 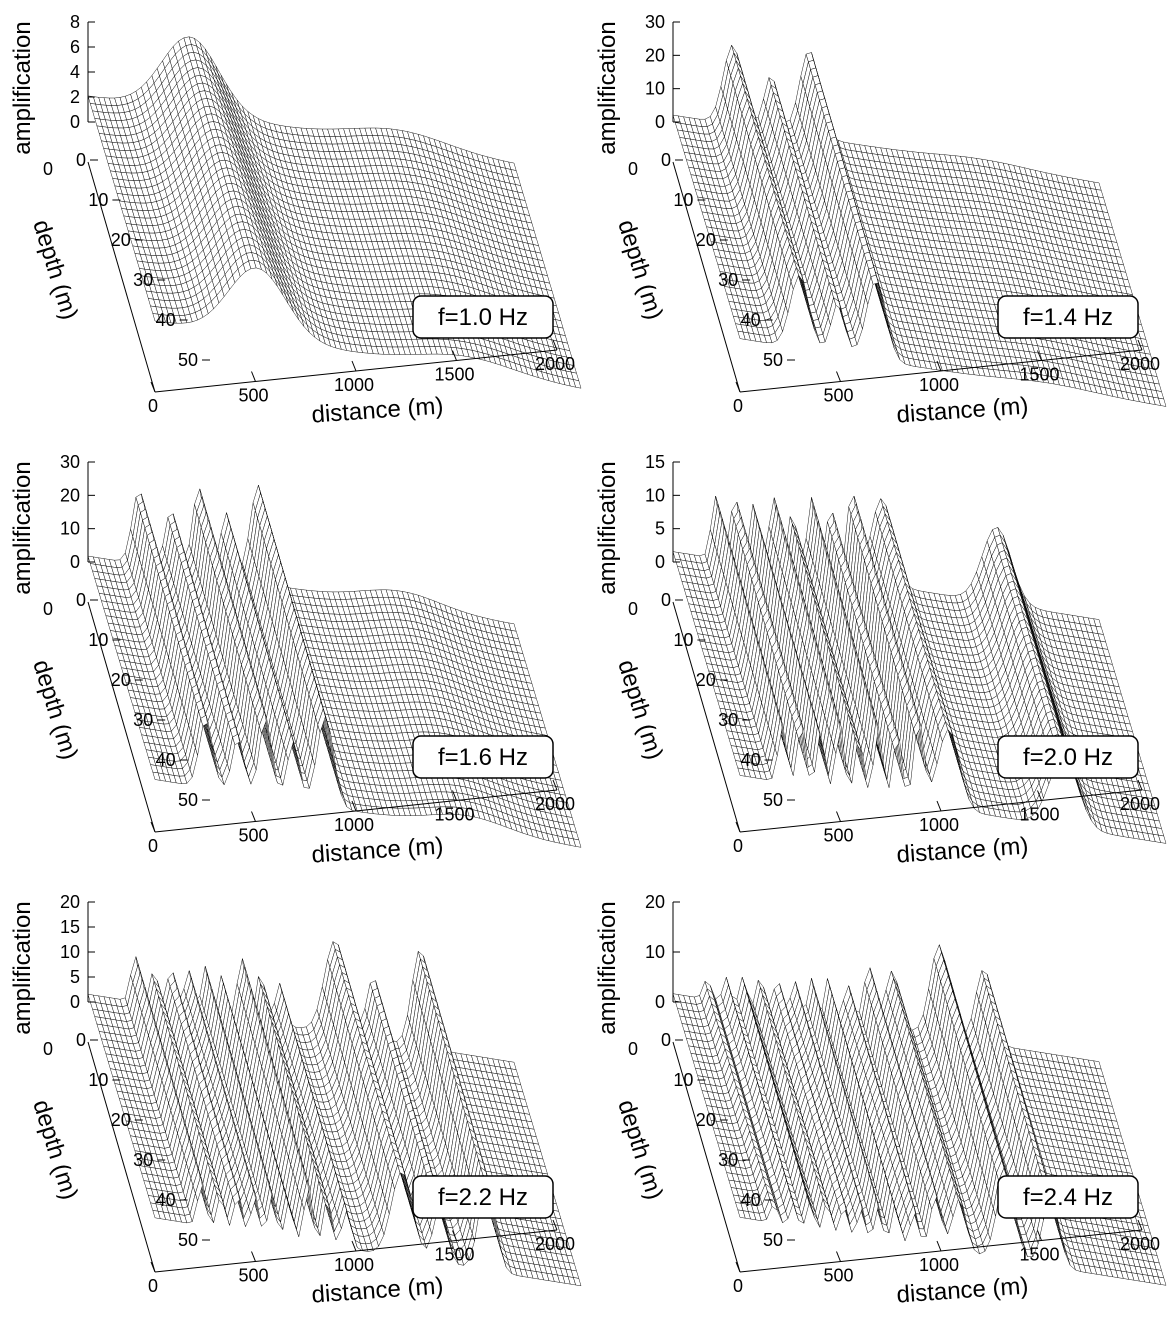 I want to click on frequency-annotation-text: f=1.0 Hz, so click(x=483, y=317).